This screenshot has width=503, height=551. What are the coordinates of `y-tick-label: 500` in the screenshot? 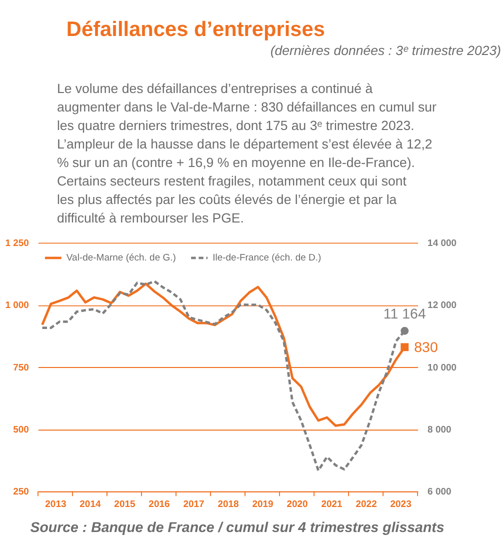 It's located at (21, 430).